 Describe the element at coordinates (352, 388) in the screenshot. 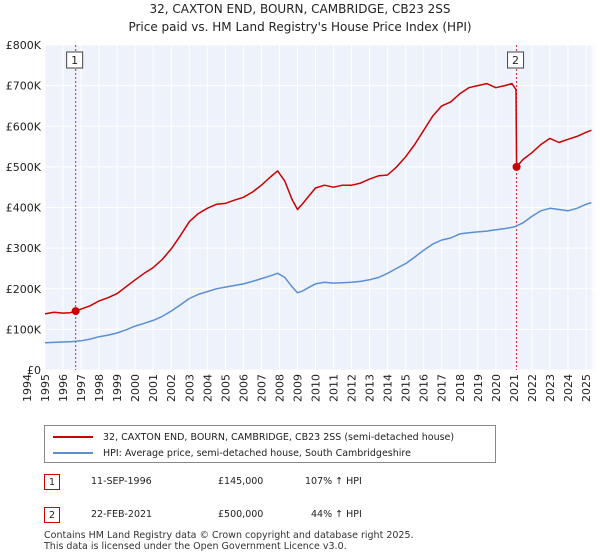

I see `x-tick-label: 2012` at that location.